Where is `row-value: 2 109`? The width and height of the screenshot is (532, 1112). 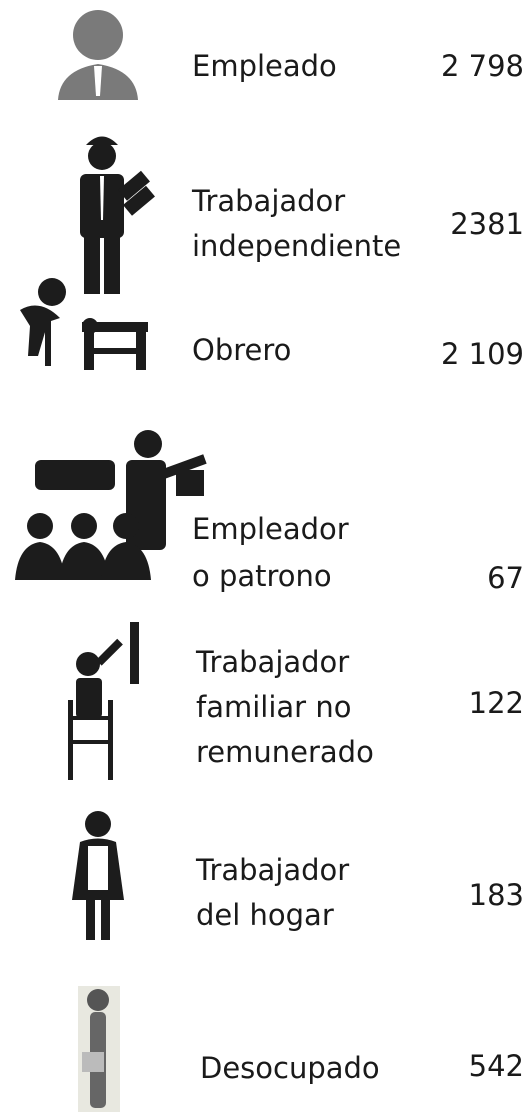 row-value: 2 109 is located at coordinates (482, 354).